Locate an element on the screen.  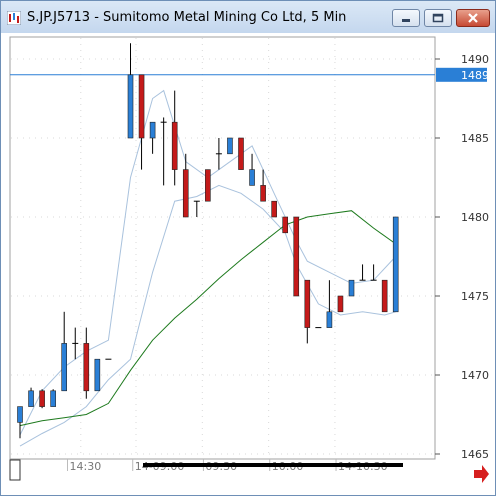
time-tick-label: 14:30 is located at coordinates (86, 466).